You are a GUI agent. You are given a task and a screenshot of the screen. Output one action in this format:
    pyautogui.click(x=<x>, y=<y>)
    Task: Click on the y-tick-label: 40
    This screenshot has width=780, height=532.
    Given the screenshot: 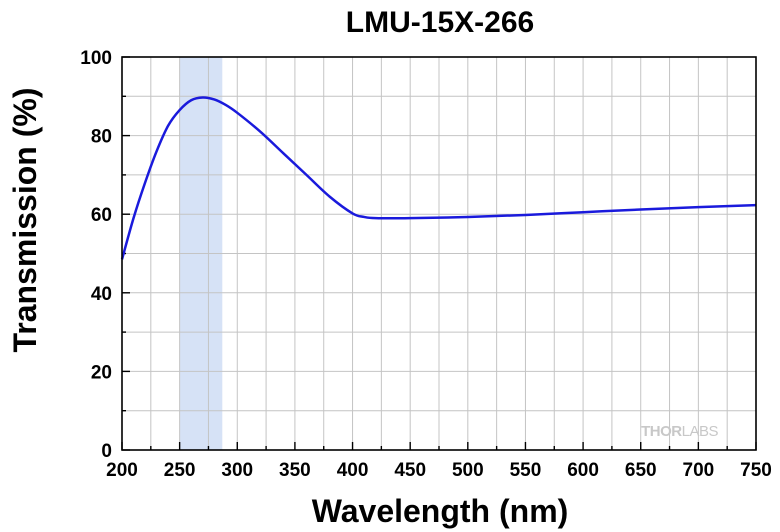 What is the action you would take?
    pyautogui.click(x=101, y=294)
    